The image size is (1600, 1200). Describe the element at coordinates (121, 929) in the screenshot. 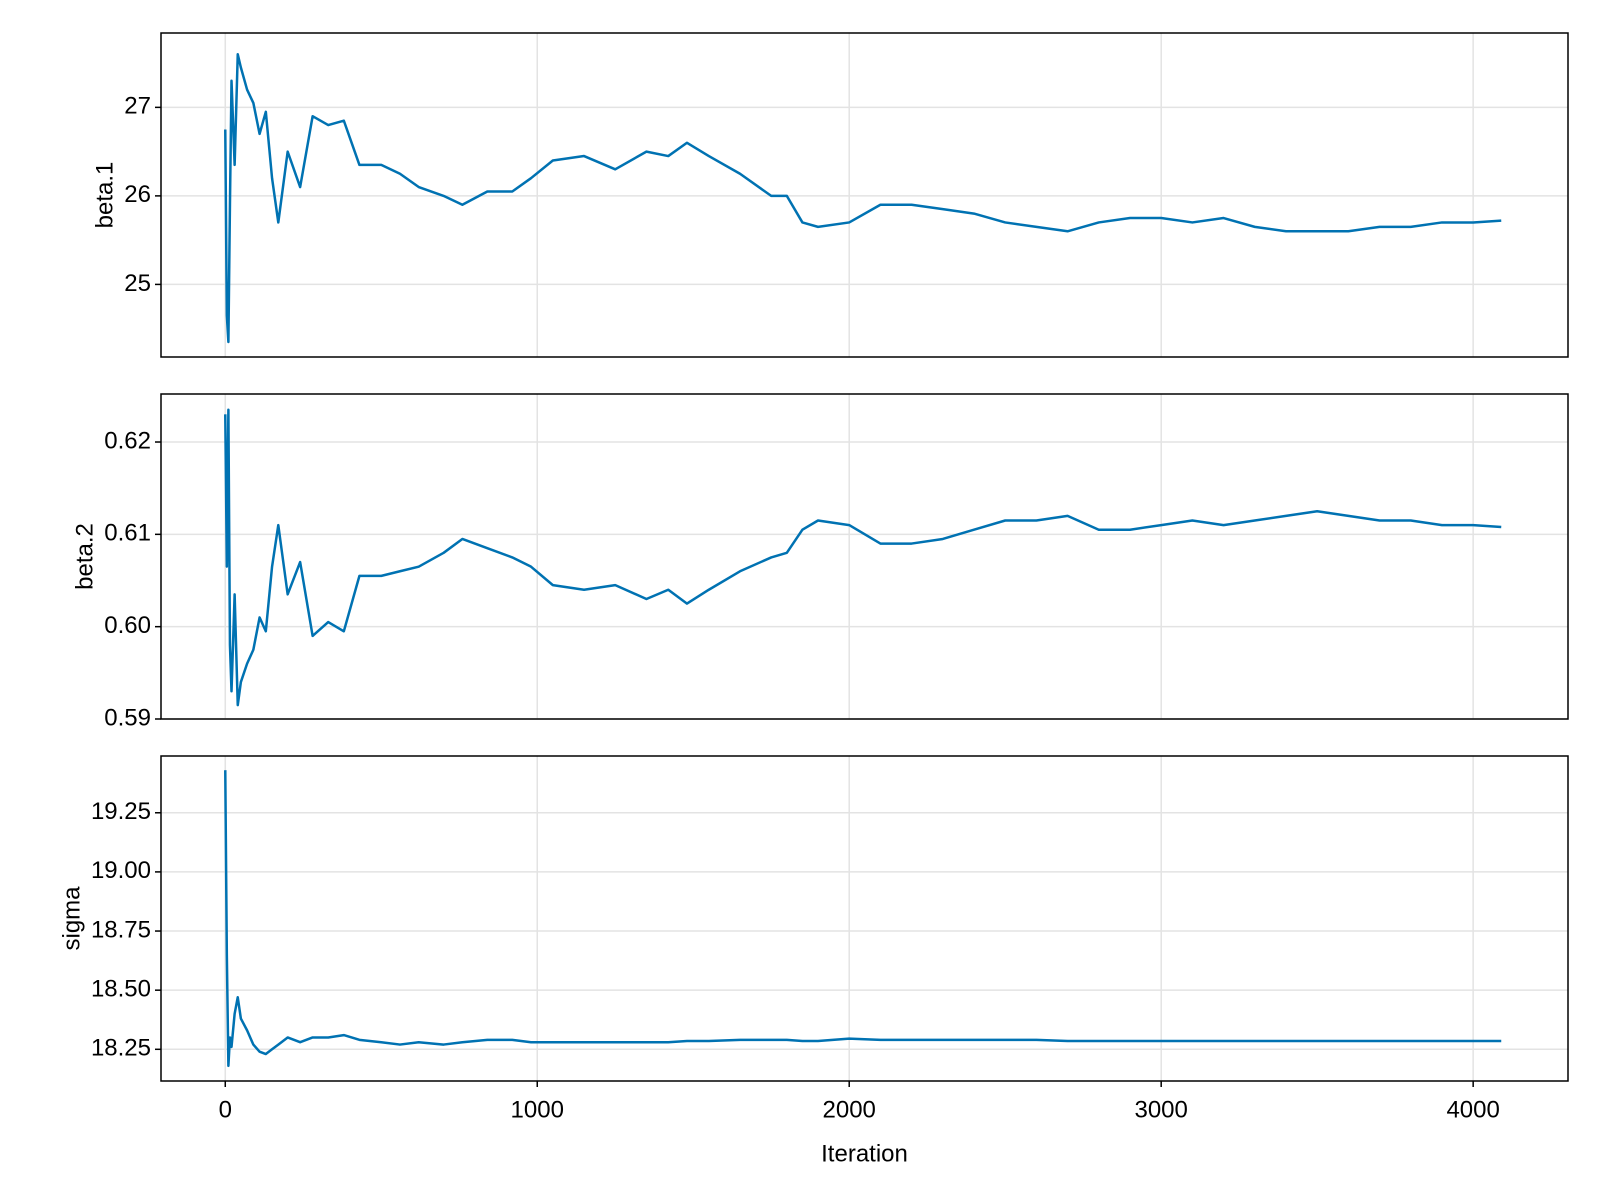

I see `y-tick-label: 18.75` at that location.